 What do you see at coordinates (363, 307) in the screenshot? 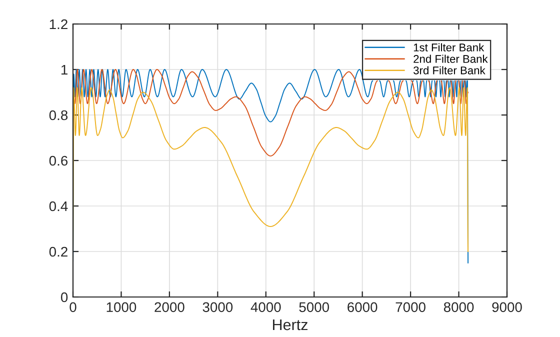
I see `x-tick-label: 6000` at bounding box center [363, 307].